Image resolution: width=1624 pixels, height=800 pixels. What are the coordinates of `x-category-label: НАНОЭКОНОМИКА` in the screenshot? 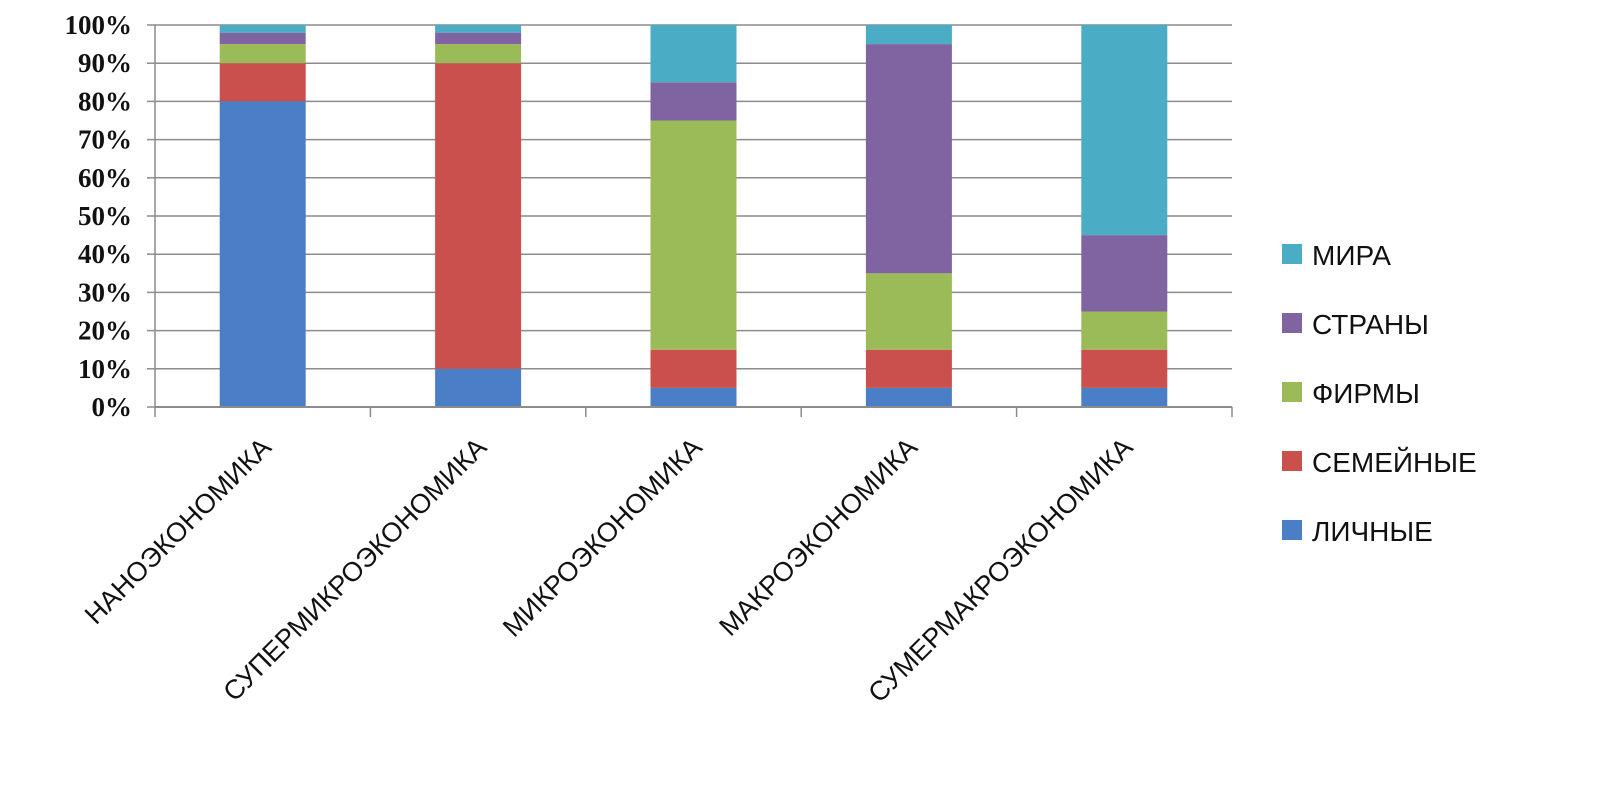 It's located at (178, 531).